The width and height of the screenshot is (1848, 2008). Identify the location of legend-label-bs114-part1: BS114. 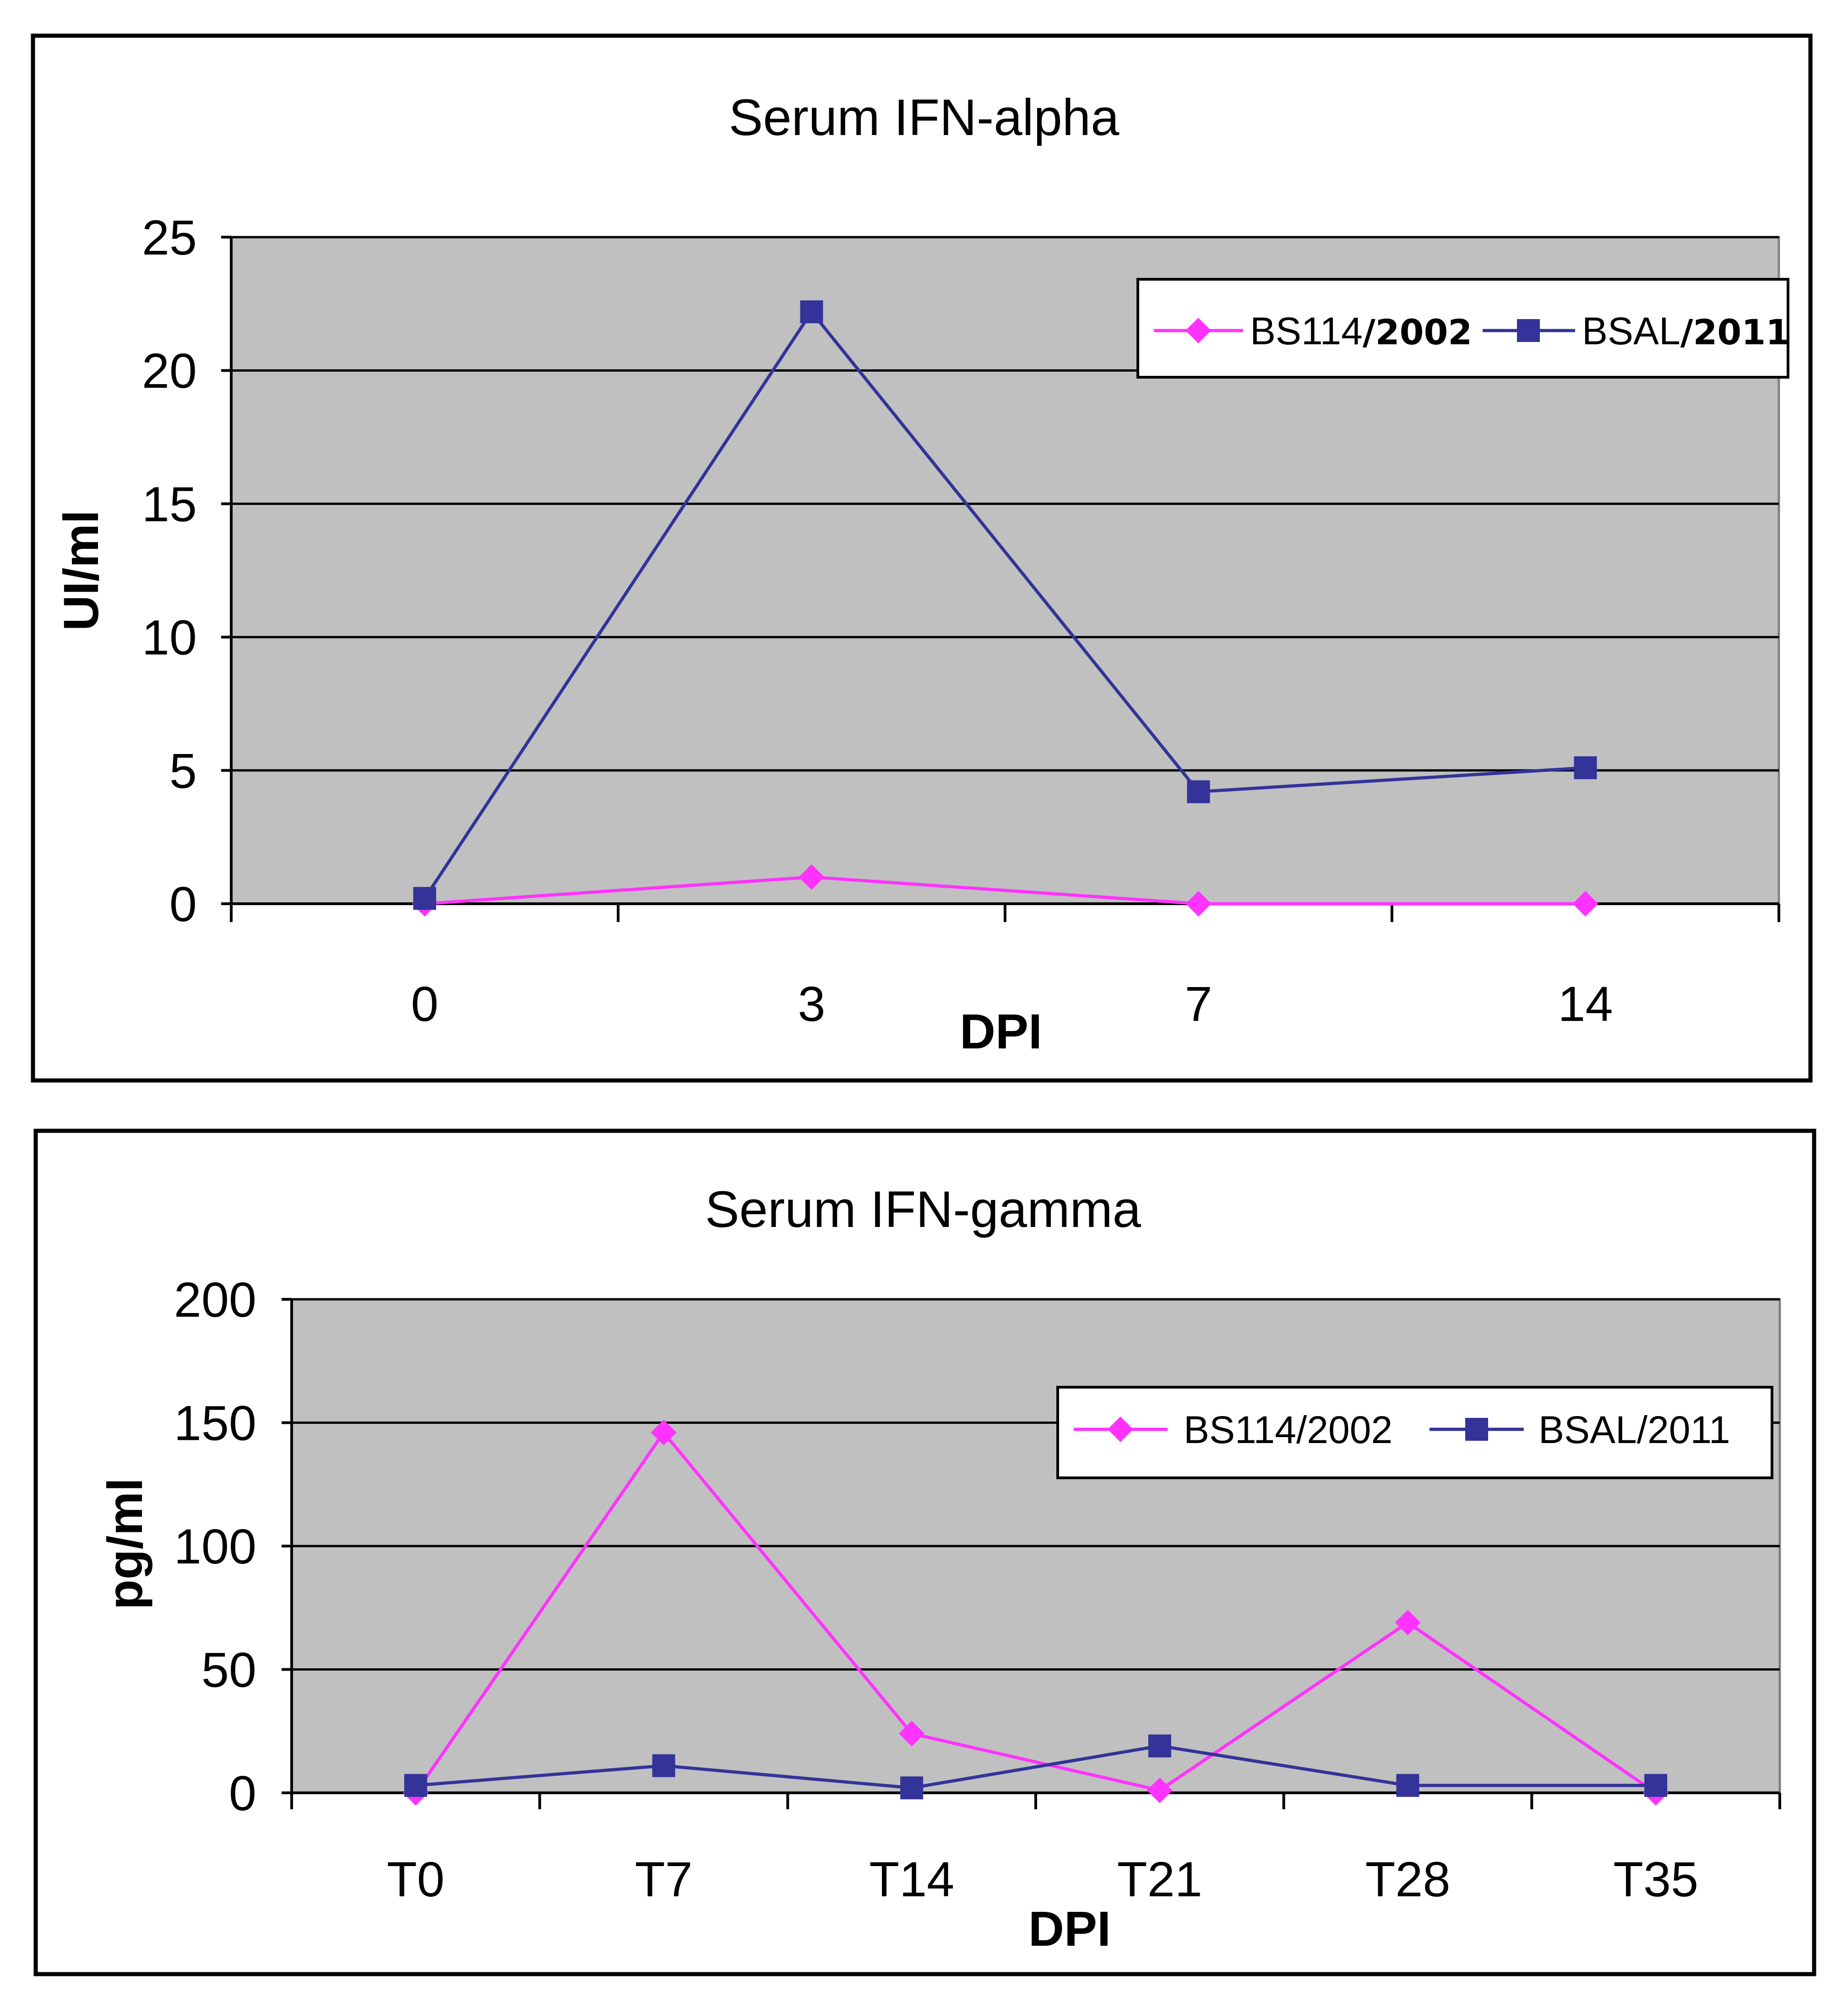
(1306, 331).